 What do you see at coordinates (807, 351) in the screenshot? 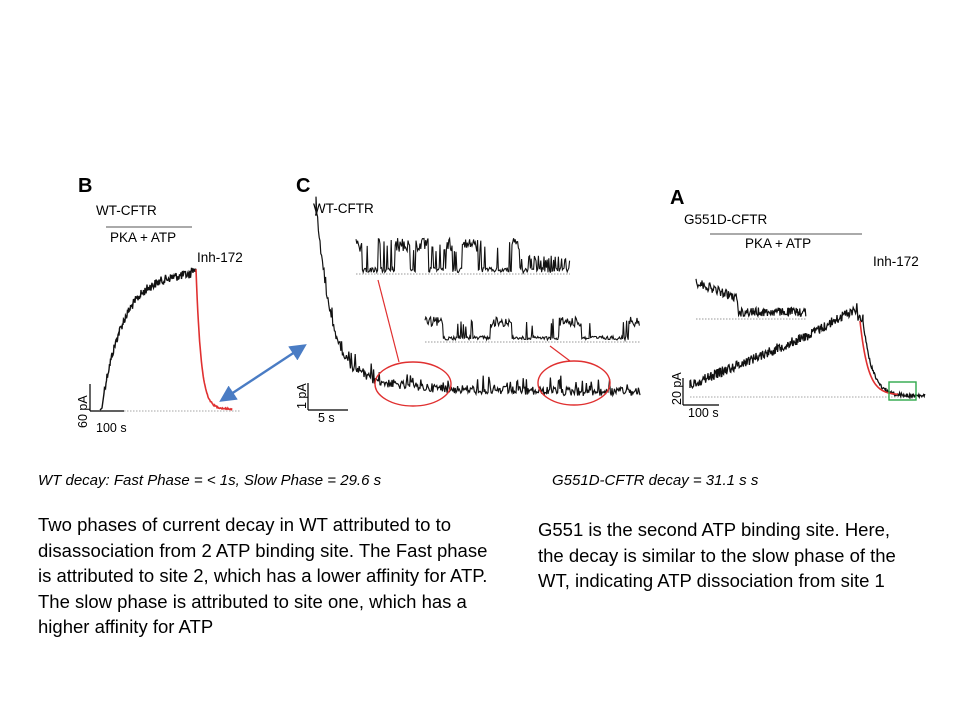
I see `panel-a-current-trace` at bounding box center [807, 351].